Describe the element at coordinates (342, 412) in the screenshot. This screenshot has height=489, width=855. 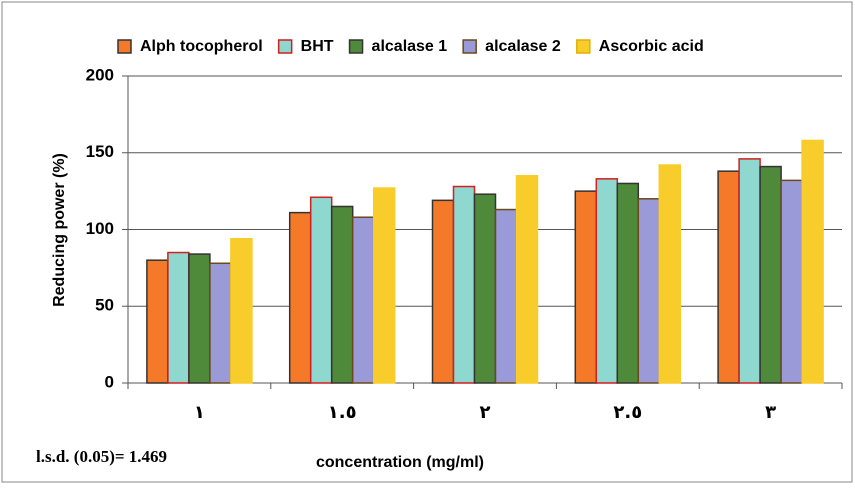
I see `x-tick-label: ١.٥` at that location.